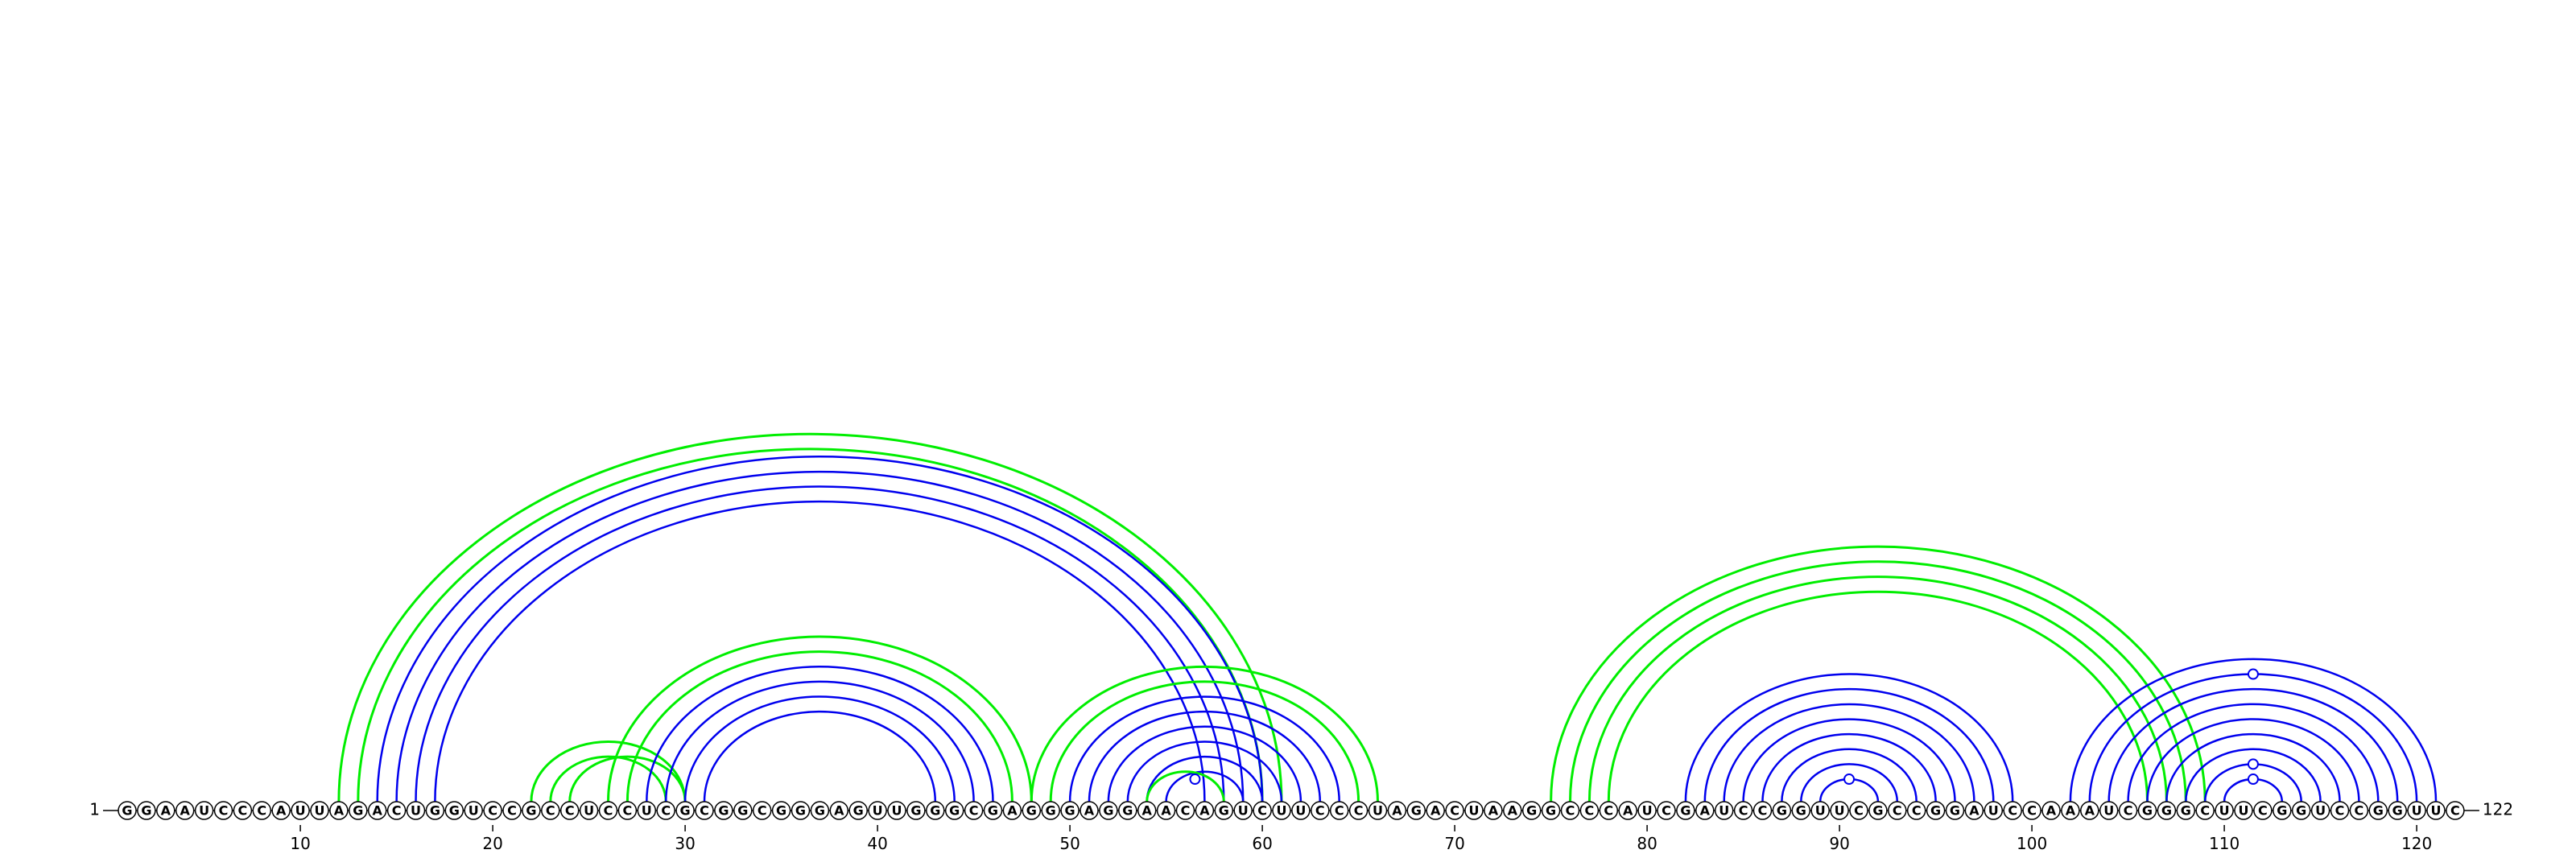 This screenshot has width=2576, height=858. I want to click on nucleotide-67: A, so click(1397, 811).